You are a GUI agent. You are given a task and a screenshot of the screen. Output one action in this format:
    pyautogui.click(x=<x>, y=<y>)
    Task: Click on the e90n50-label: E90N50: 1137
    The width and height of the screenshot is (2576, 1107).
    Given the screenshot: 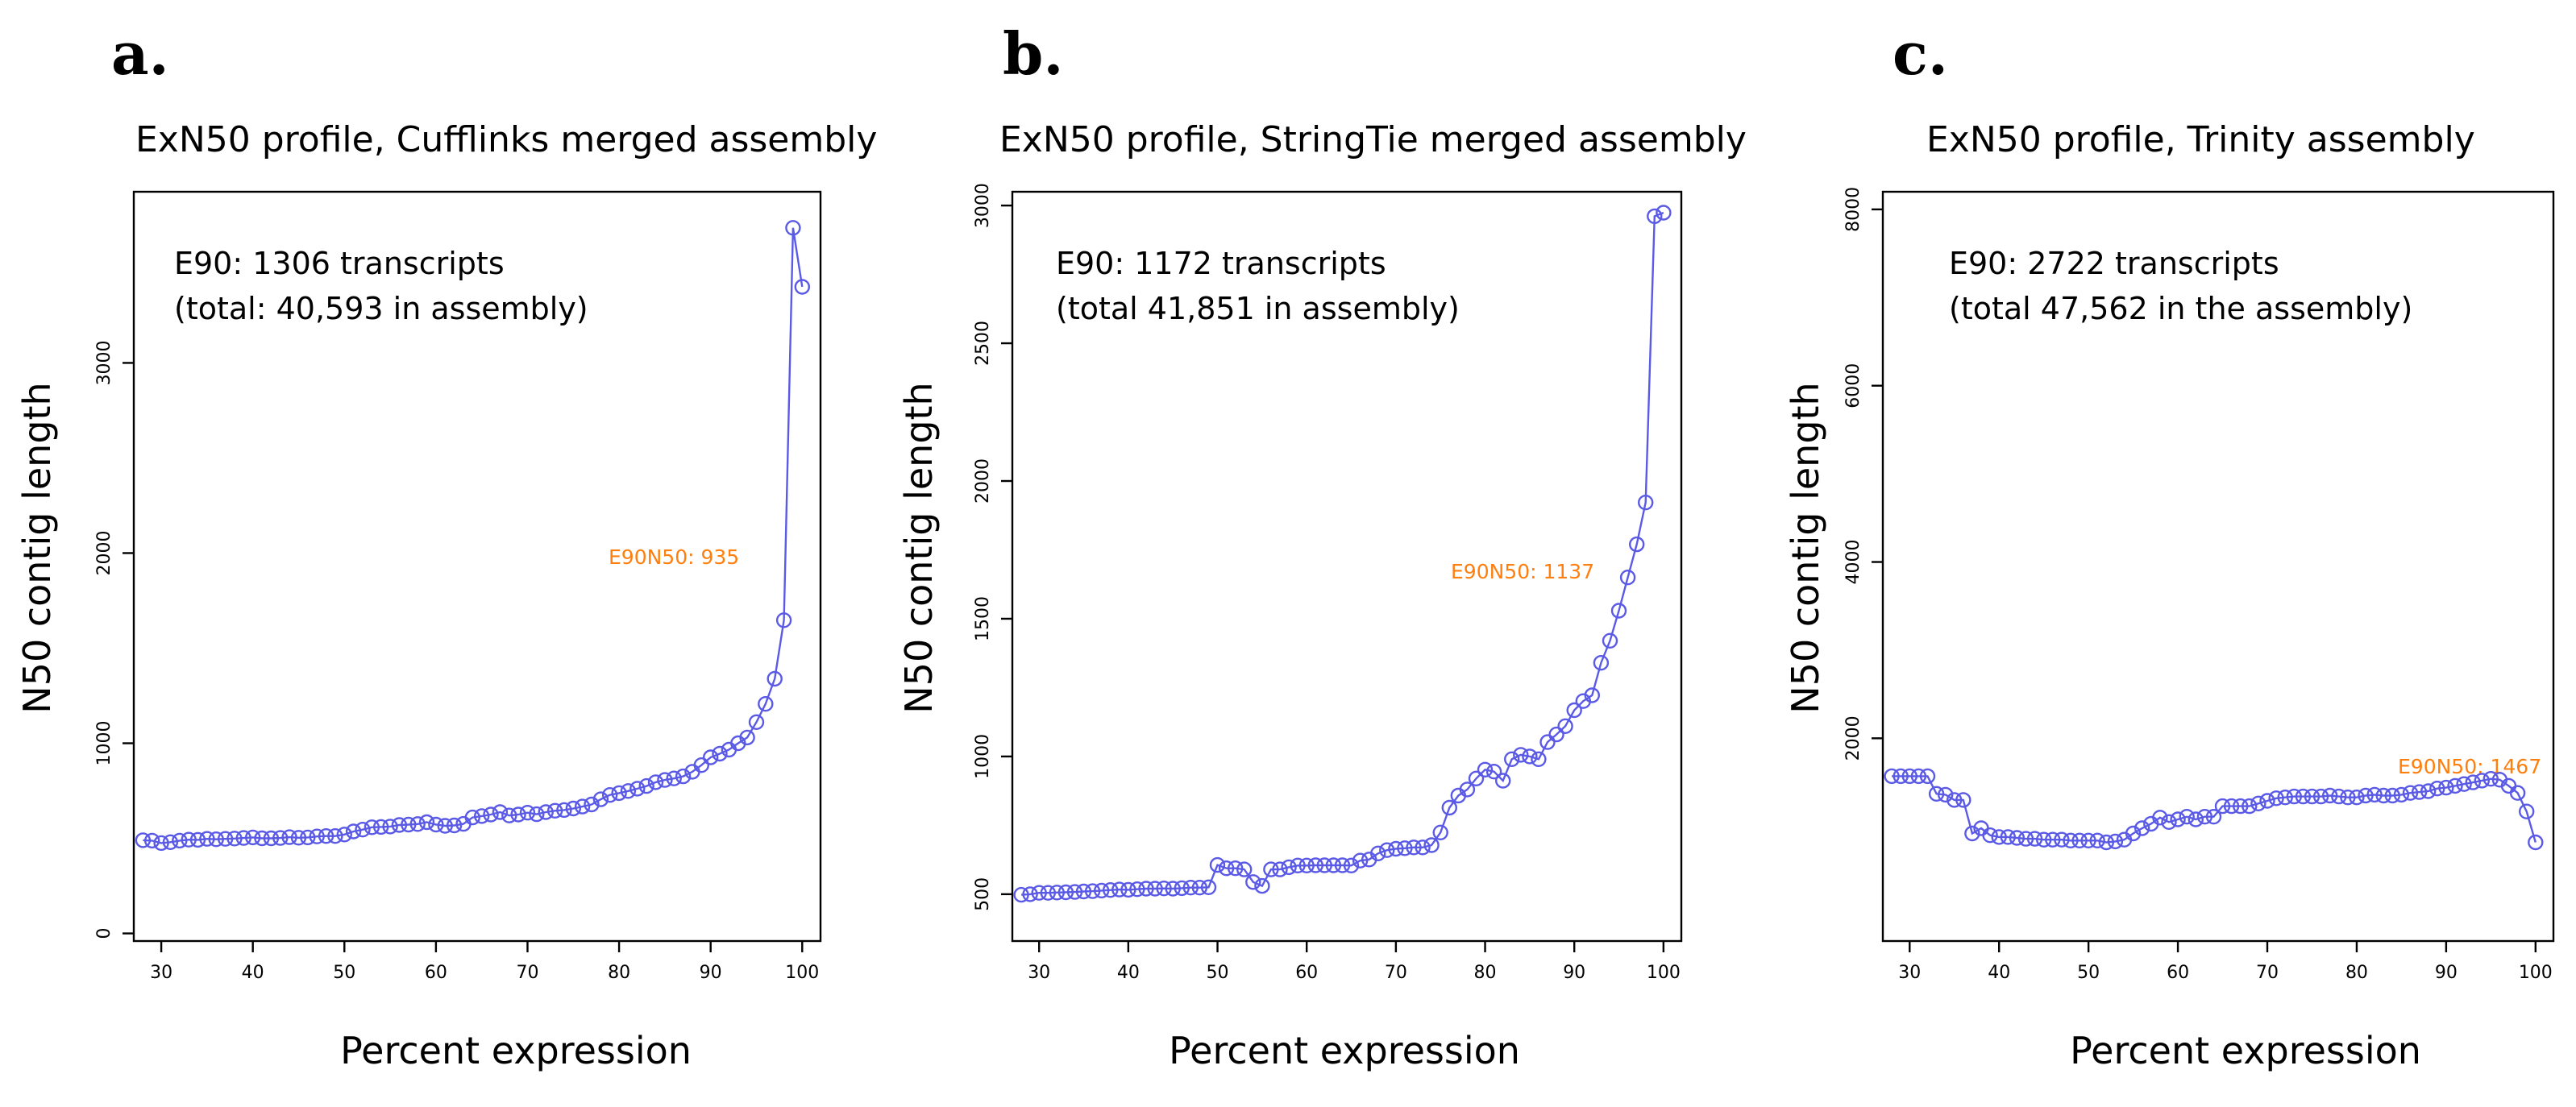 What is the action you would take?
    pyautogui.click(x=1522, y=572)
    